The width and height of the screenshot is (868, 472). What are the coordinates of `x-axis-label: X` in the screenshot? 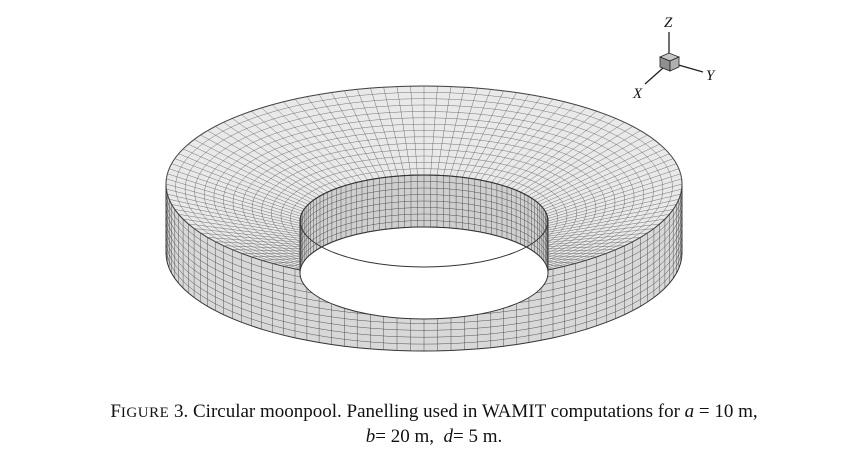 It's located at (637, 94).